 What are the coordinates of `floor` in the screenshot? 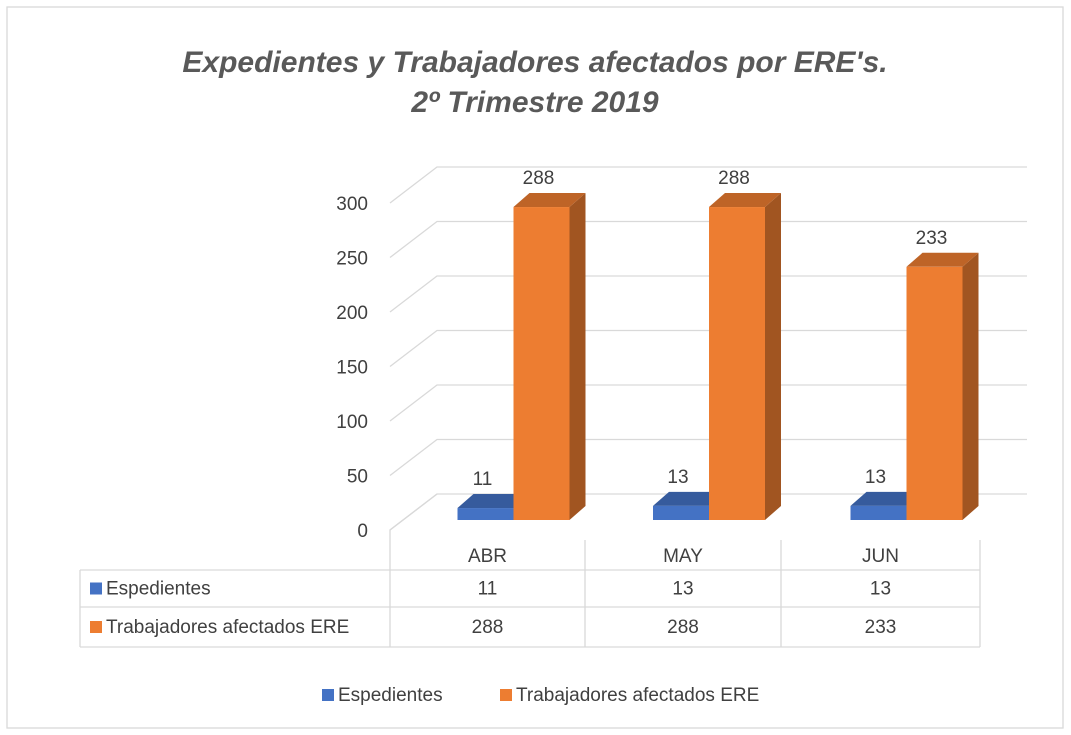 It's located at (413, 516).